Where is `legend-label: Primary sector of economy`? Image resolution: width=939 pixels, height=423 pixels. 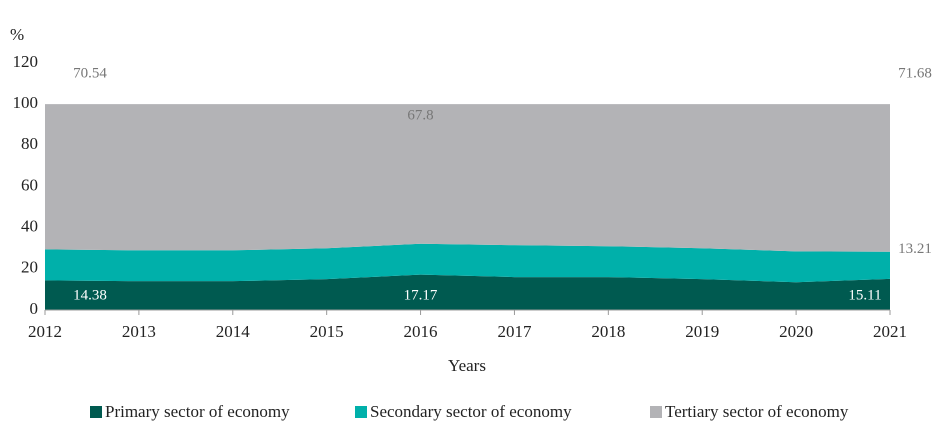 legend-label: Primary sector of economy is located at coordinates (197, 411).